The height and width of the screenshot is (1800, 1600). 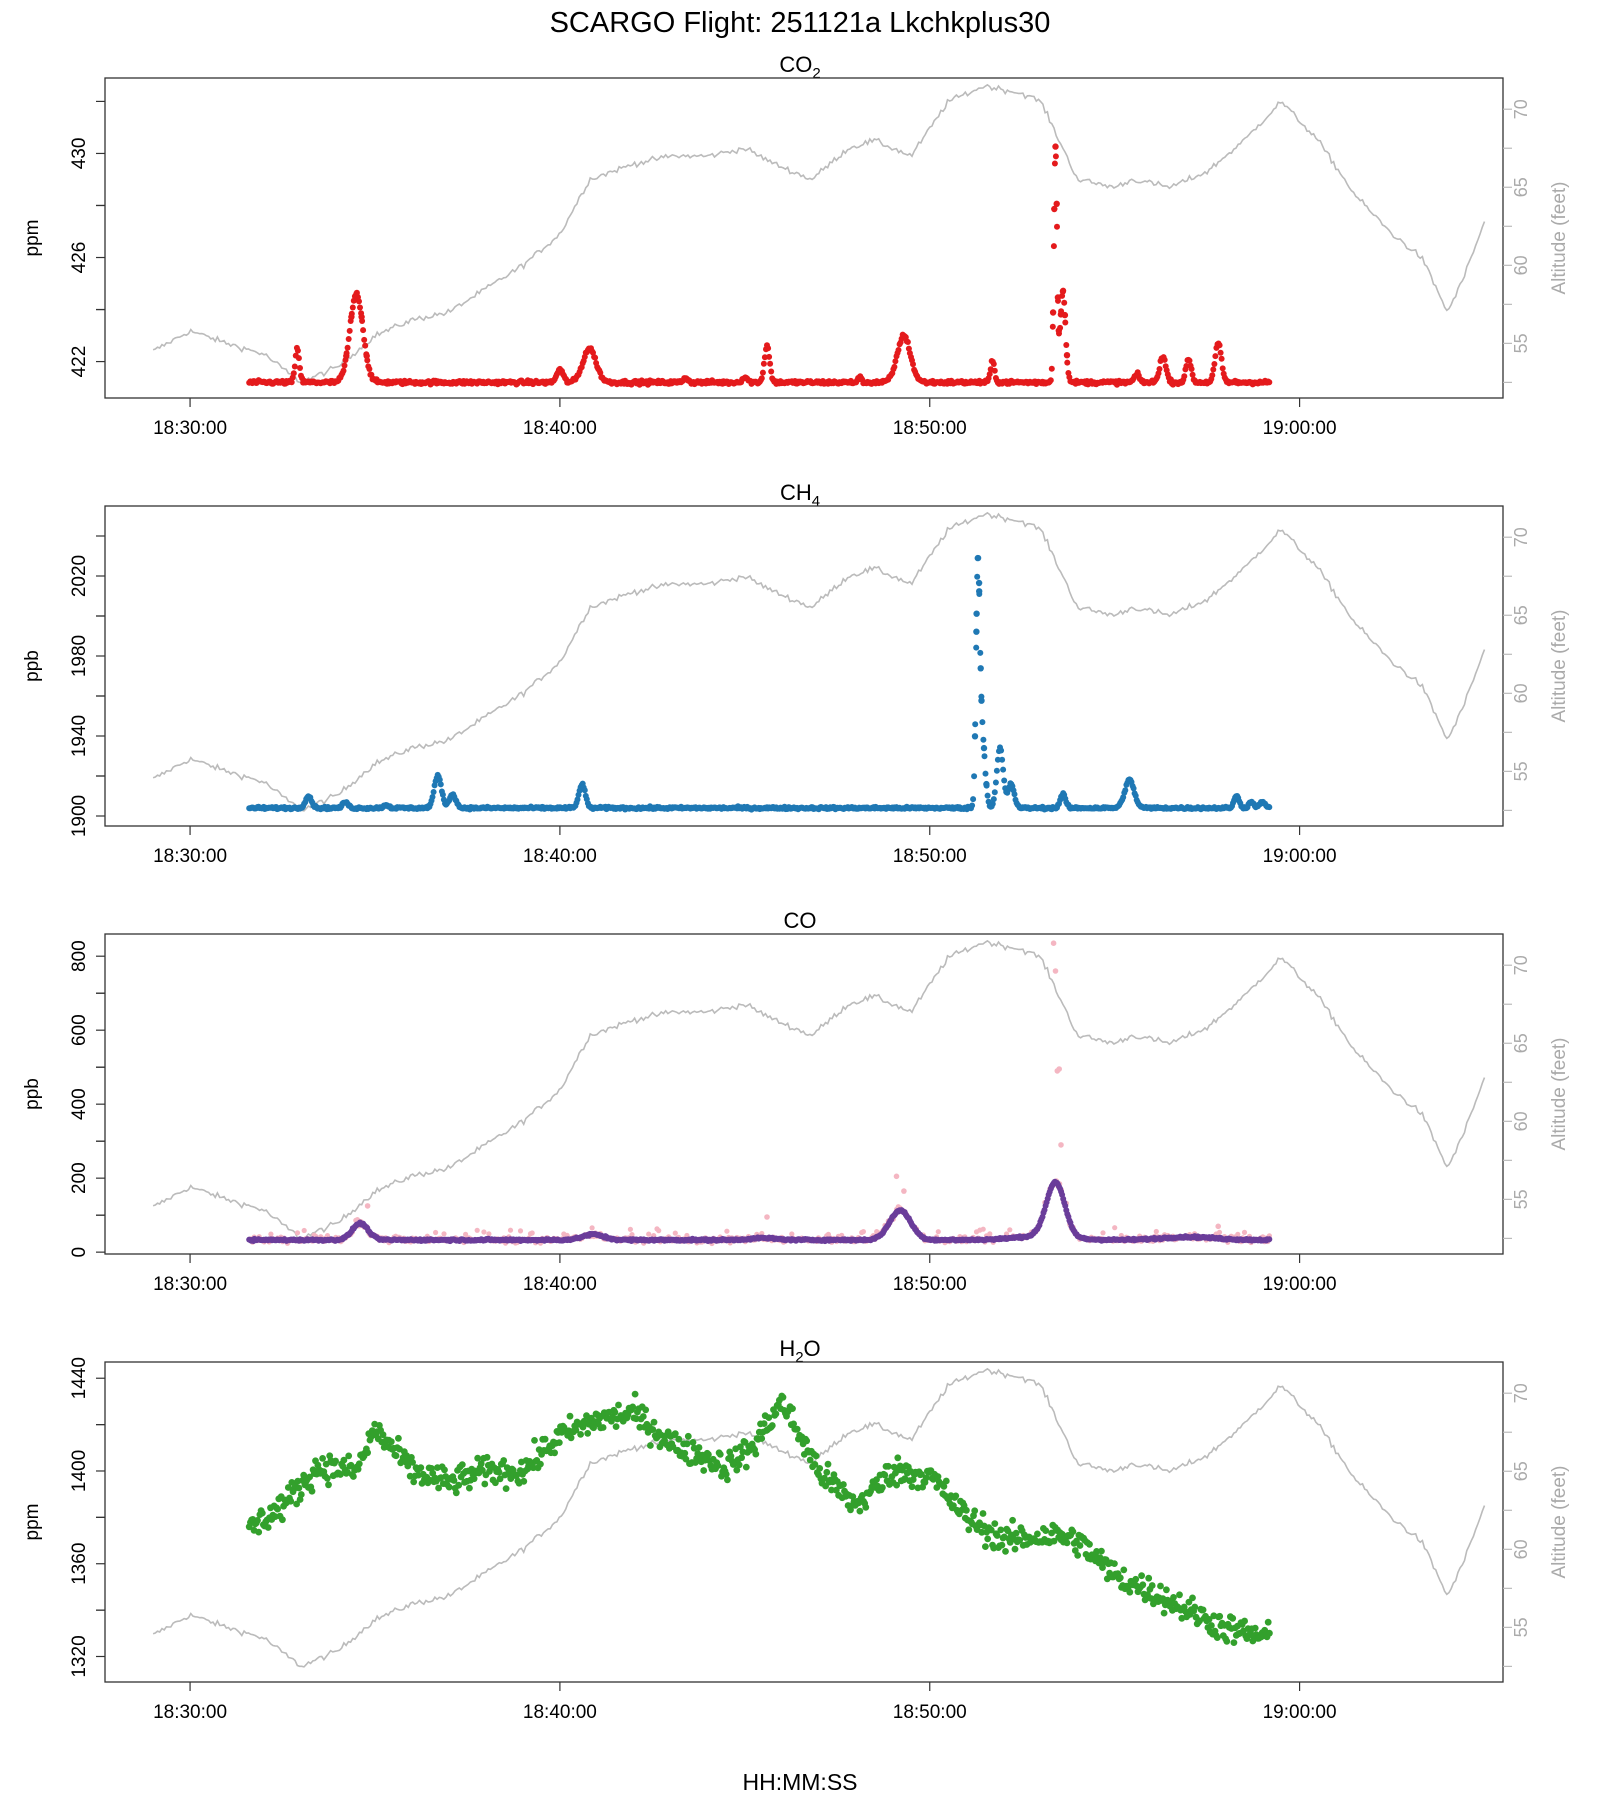 I want to click on alt-tick-label: 55, so click(x=1521, y=343).